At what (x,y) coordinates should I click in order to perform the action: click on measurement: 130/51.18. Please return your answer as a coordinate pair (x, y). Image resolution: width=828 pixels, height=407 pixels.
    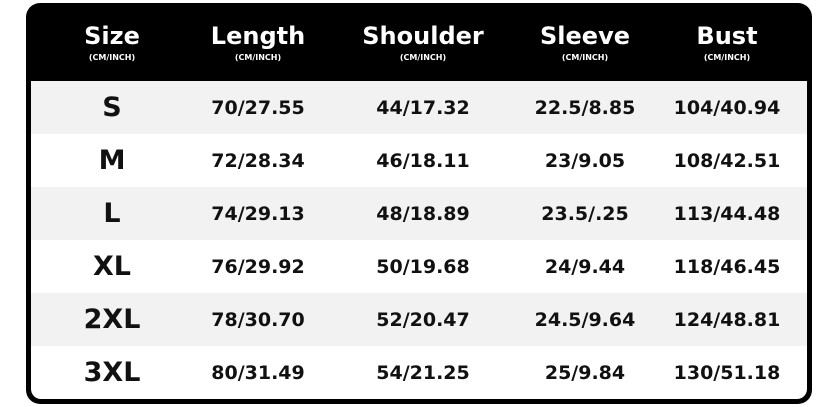
    Looking at the image, I should click on (727, 372).